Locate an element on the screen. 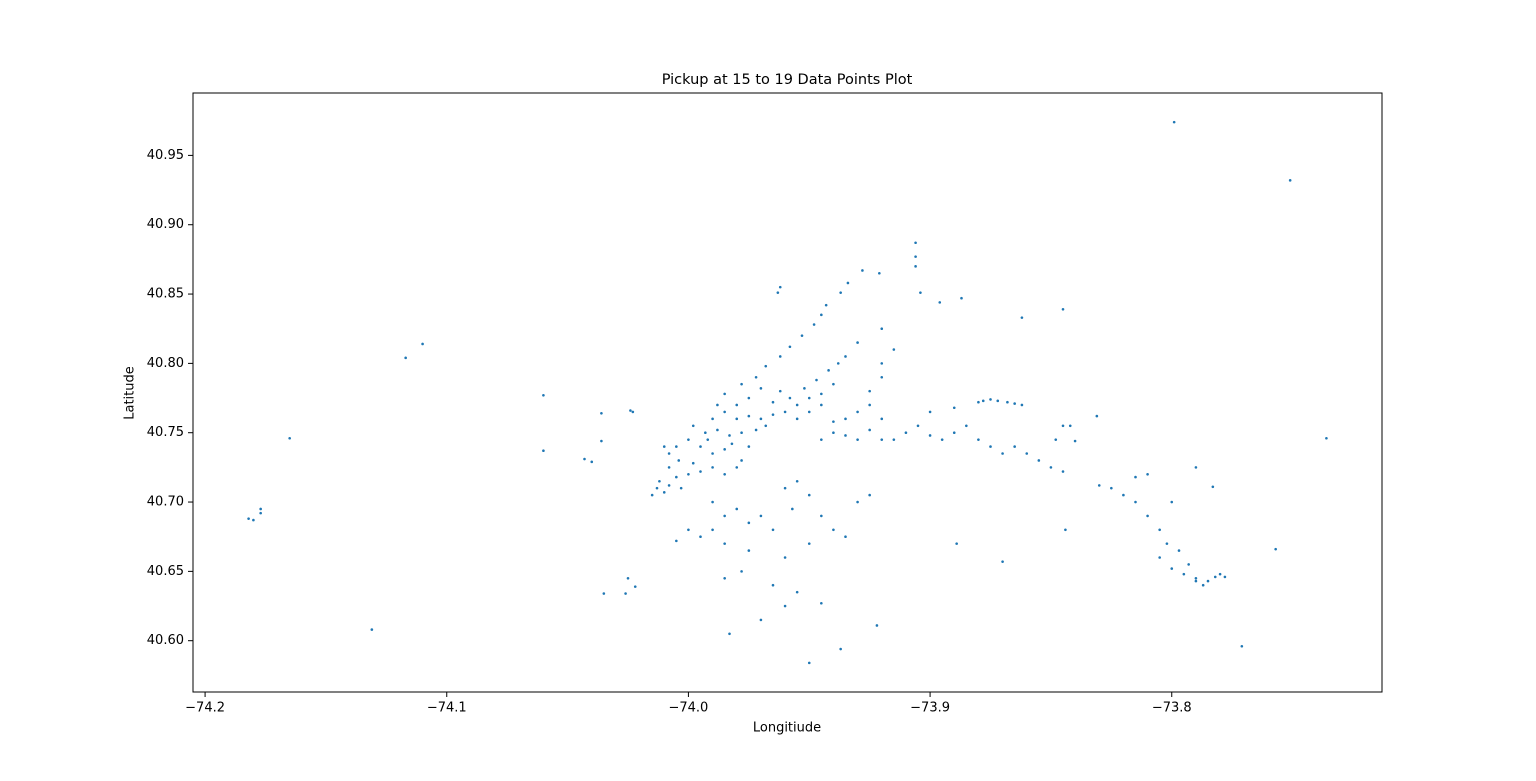 The height and width of the screenshot is (781, 1536). y-tick-label: 40.90 is located at coordinates (165, 224).